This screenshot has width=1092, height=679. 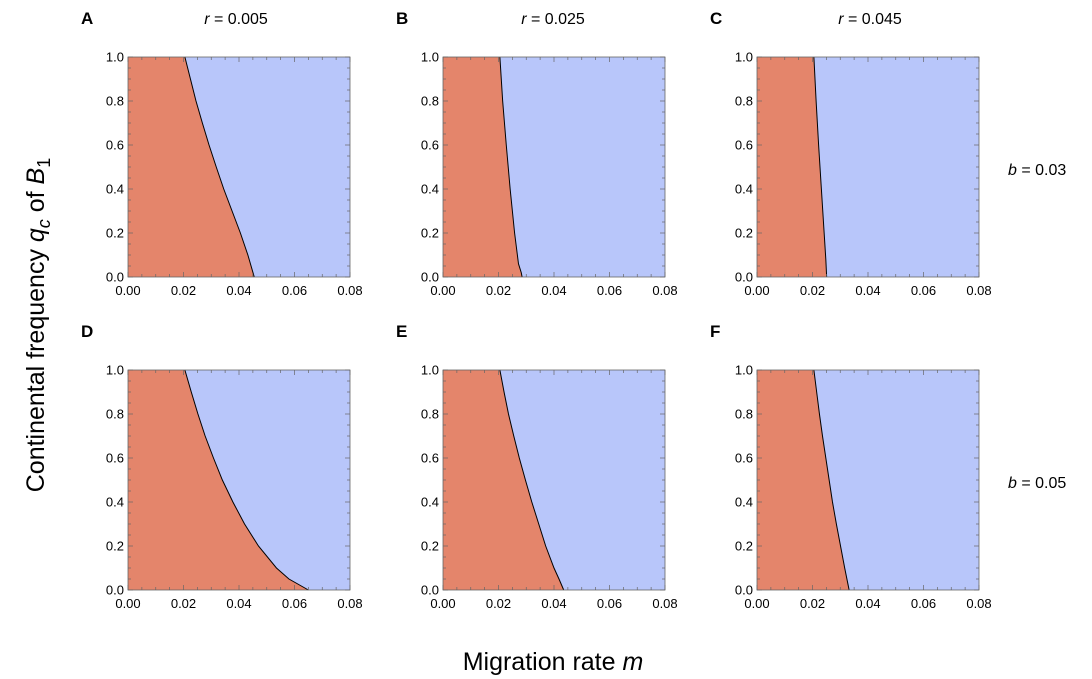 What do you see at coordinates (609, 603) in the screenshot?
I see `x-tick-label-e: 0.06` at bounding box center [609, 603].